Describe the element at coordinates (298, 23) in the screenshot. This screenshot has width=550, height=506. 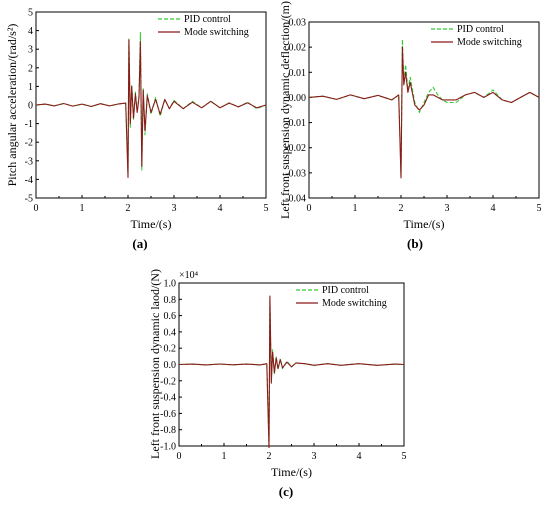
I see `chart2-y-tick-label: 0.03` at that location.